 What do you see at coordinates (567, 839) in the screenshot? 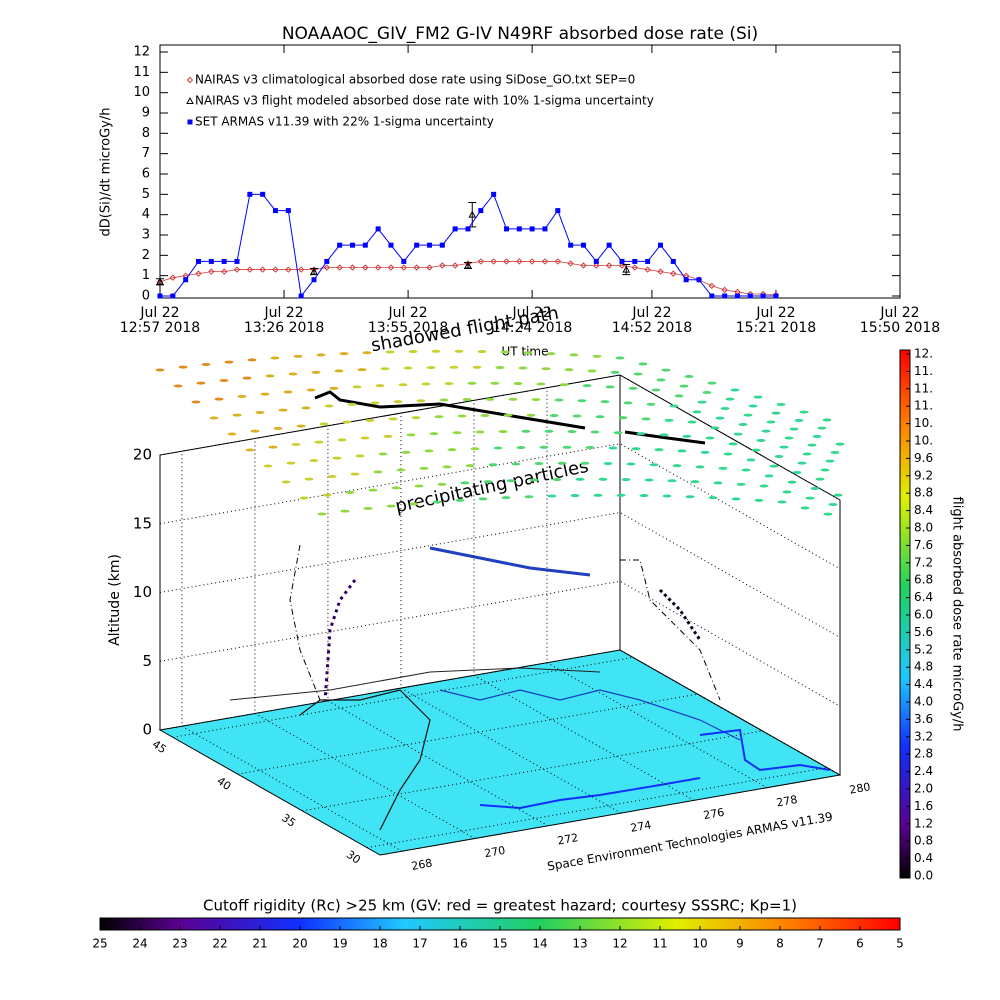
I see `lon-tick-label: 272` at bounding box center [567, 839].